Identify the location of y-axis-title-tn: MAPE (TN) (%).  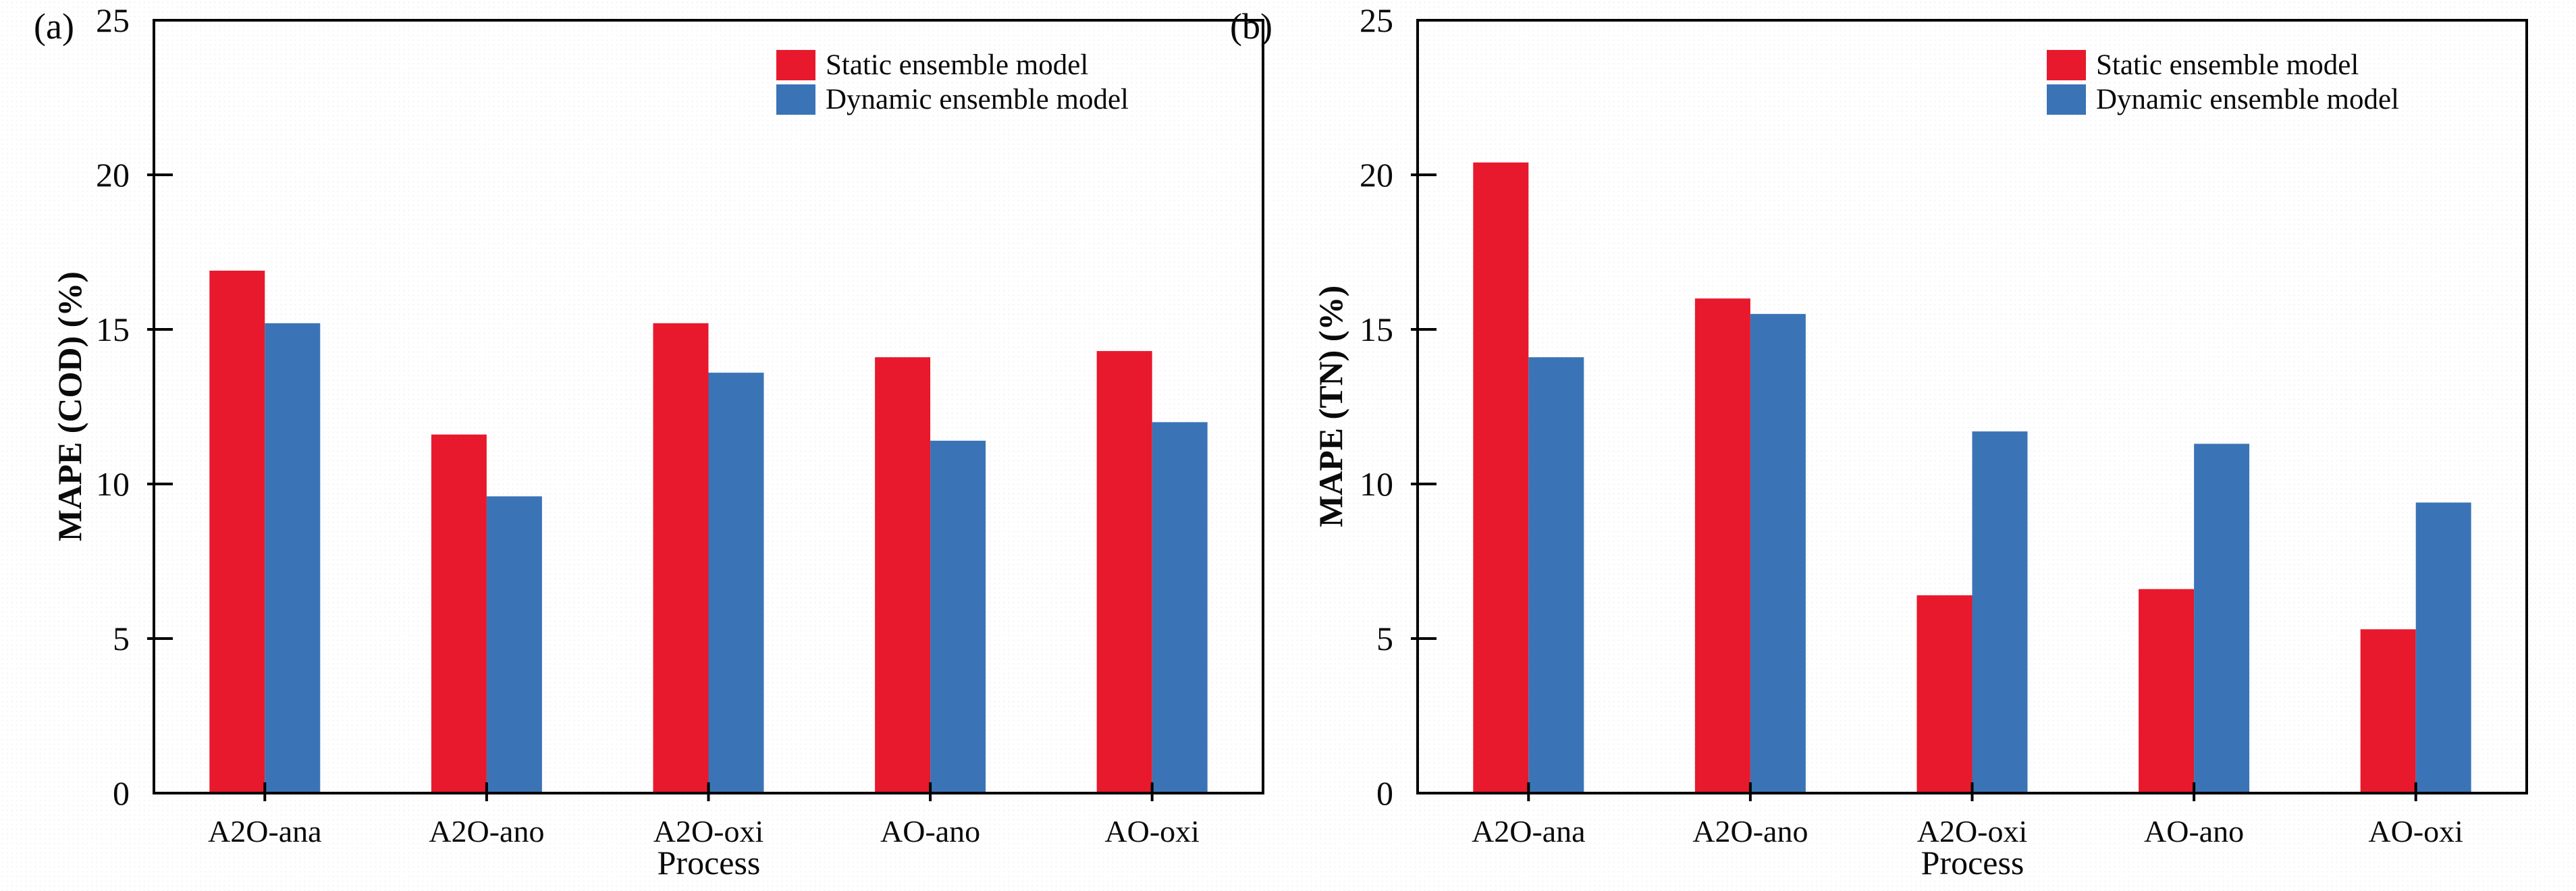
(1330, 406).